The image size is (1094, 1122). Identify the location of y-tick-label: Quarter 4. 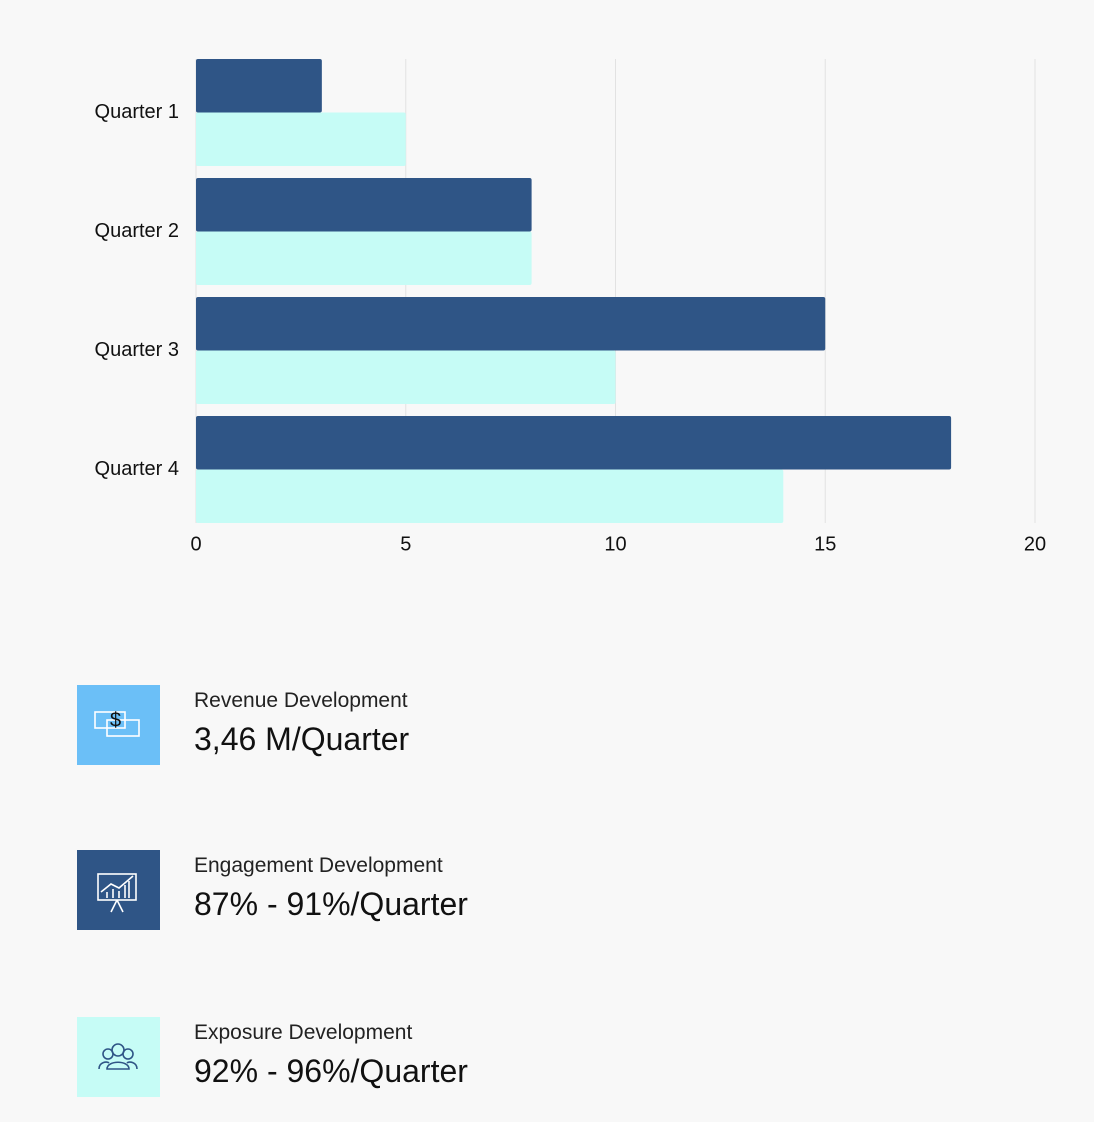
(137, 469).